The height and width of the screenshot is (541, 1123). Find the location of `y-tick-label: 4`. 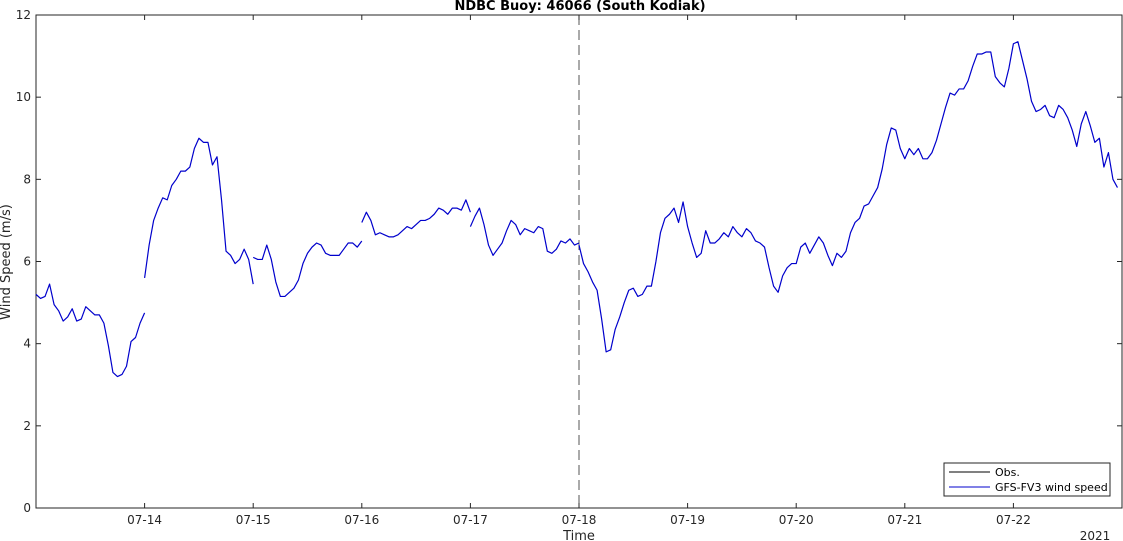

y-tick-label: 4 is located at coordinates (27, 344).